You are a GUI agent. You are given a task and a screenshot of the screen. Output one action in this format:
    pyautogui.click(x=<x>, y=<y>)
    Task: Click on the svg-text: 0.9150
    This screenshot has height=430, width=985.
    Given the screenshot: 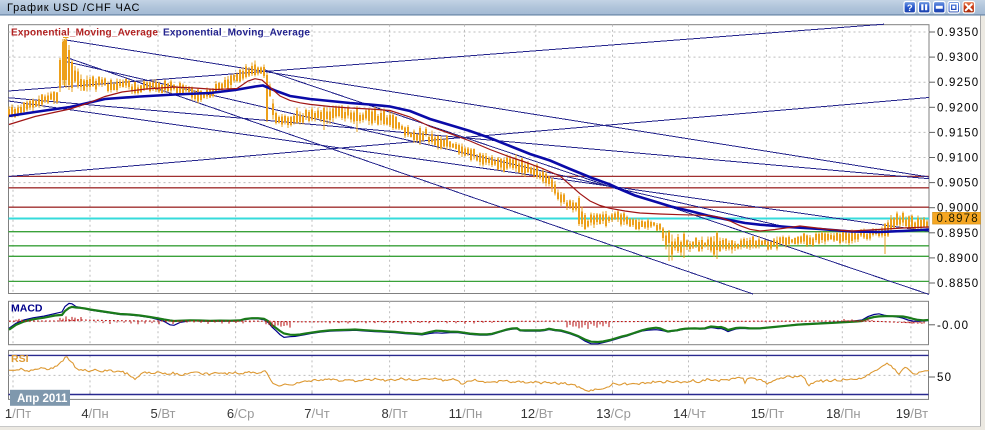 What is the action you would take?
    pyautogui.click(x=958, y=133)
    